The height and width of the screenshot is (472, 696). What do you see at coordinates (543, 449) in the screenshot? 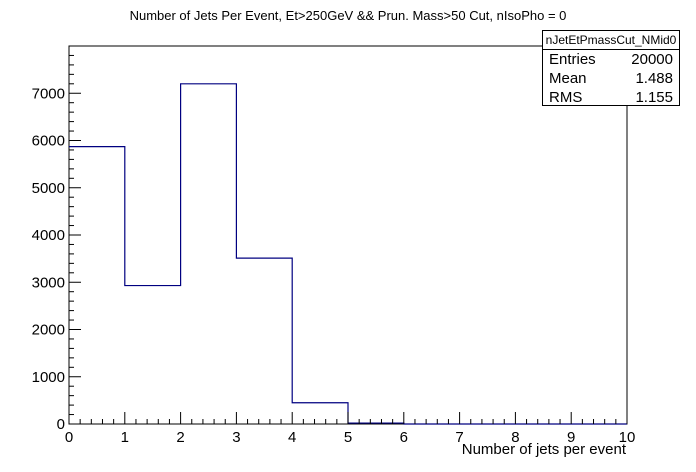
I see `x-axis-label: Number of jets per event` at bounding box center [543, 449].